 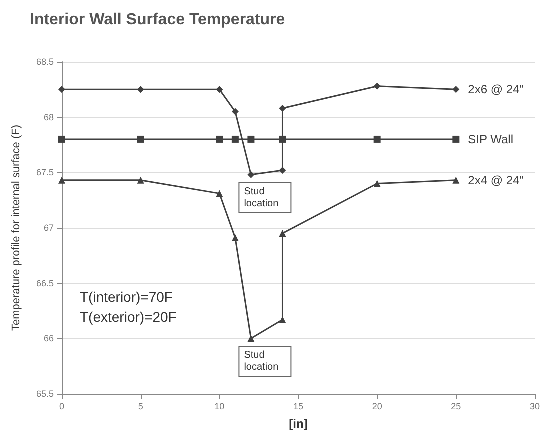 What do you see at coordinates (49, 339) in the screenshot?
I see `y-tick-label: 66` at bounding box center [49, 339].